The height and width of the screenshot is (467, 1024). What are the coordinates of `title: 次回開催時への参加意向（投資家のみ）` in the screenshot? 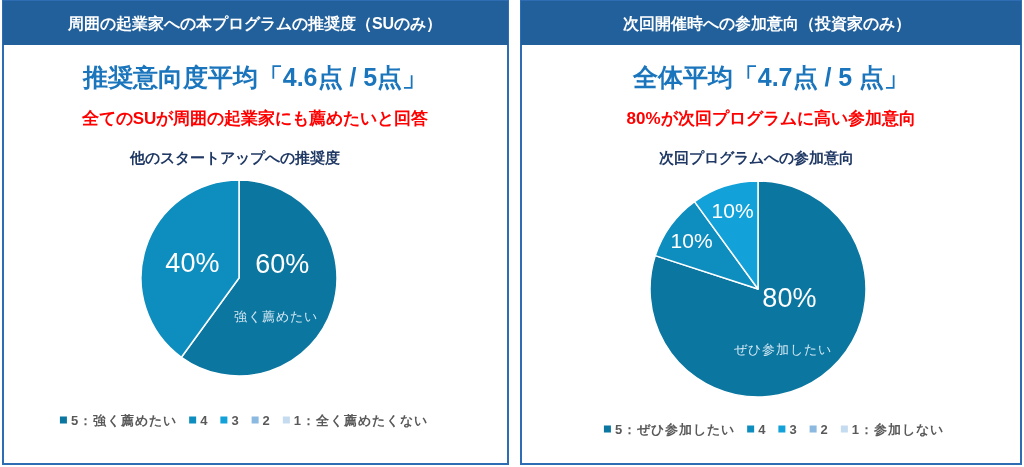 It's located at (767, 23).